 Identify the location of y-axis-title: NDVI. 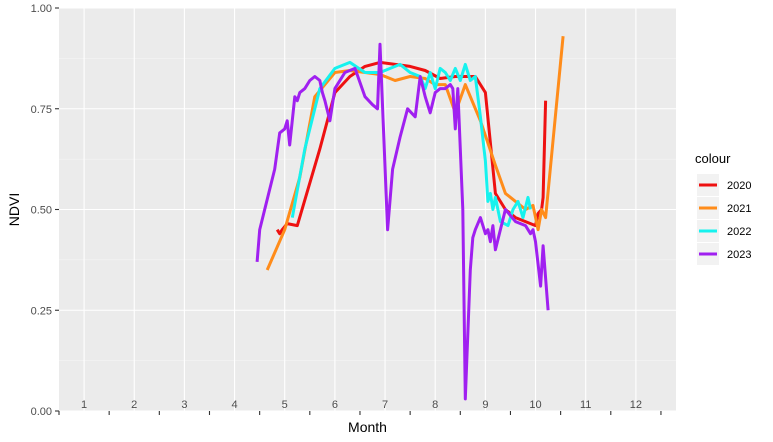
(14, 209).